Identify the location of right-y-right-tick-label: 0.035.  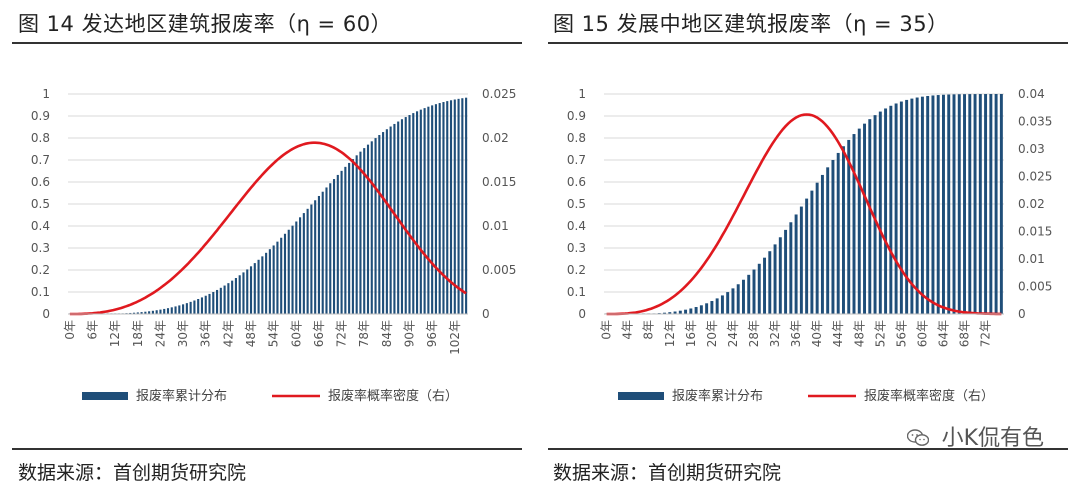
(1035, 122).